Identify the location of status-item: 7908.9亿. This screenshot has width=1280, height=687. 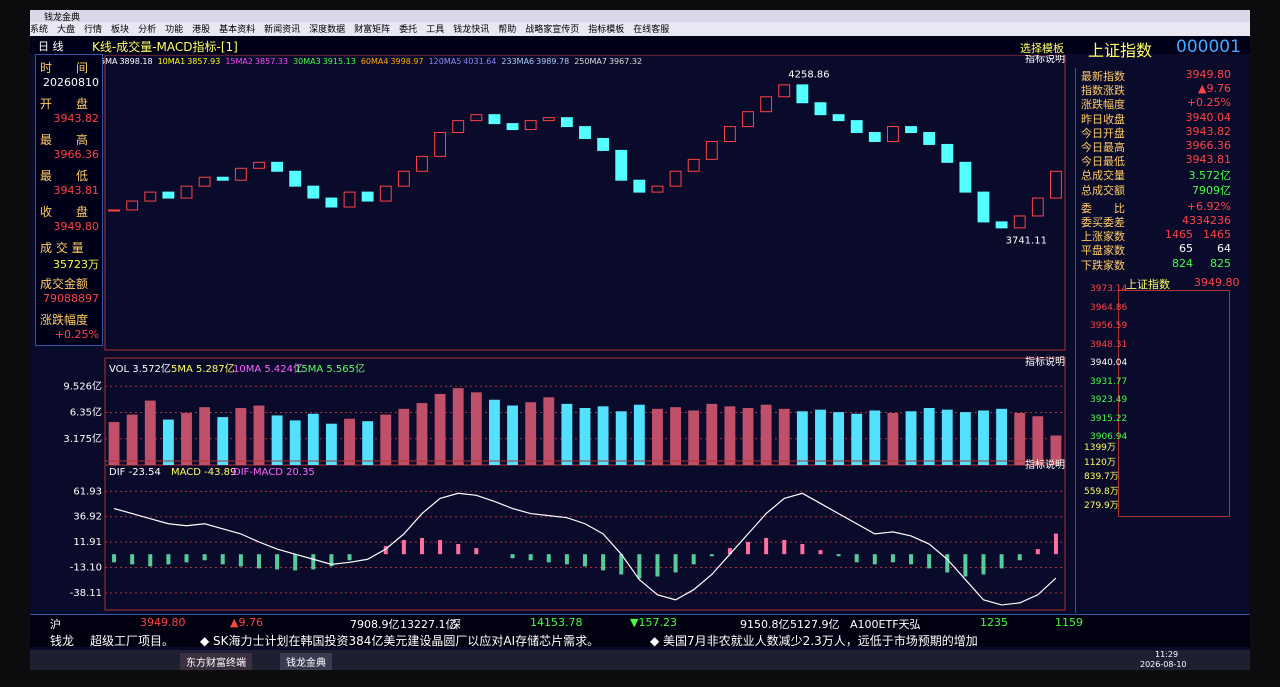
(375, 624).